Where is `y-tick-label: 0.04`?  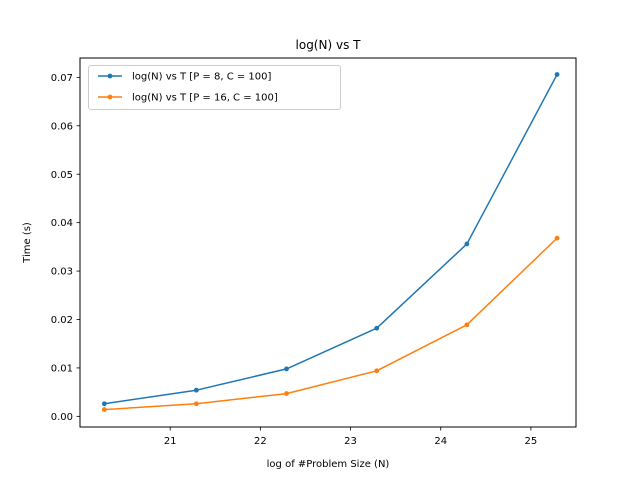 y-tick-label: 0.04 is located at coordinates (62, 223).